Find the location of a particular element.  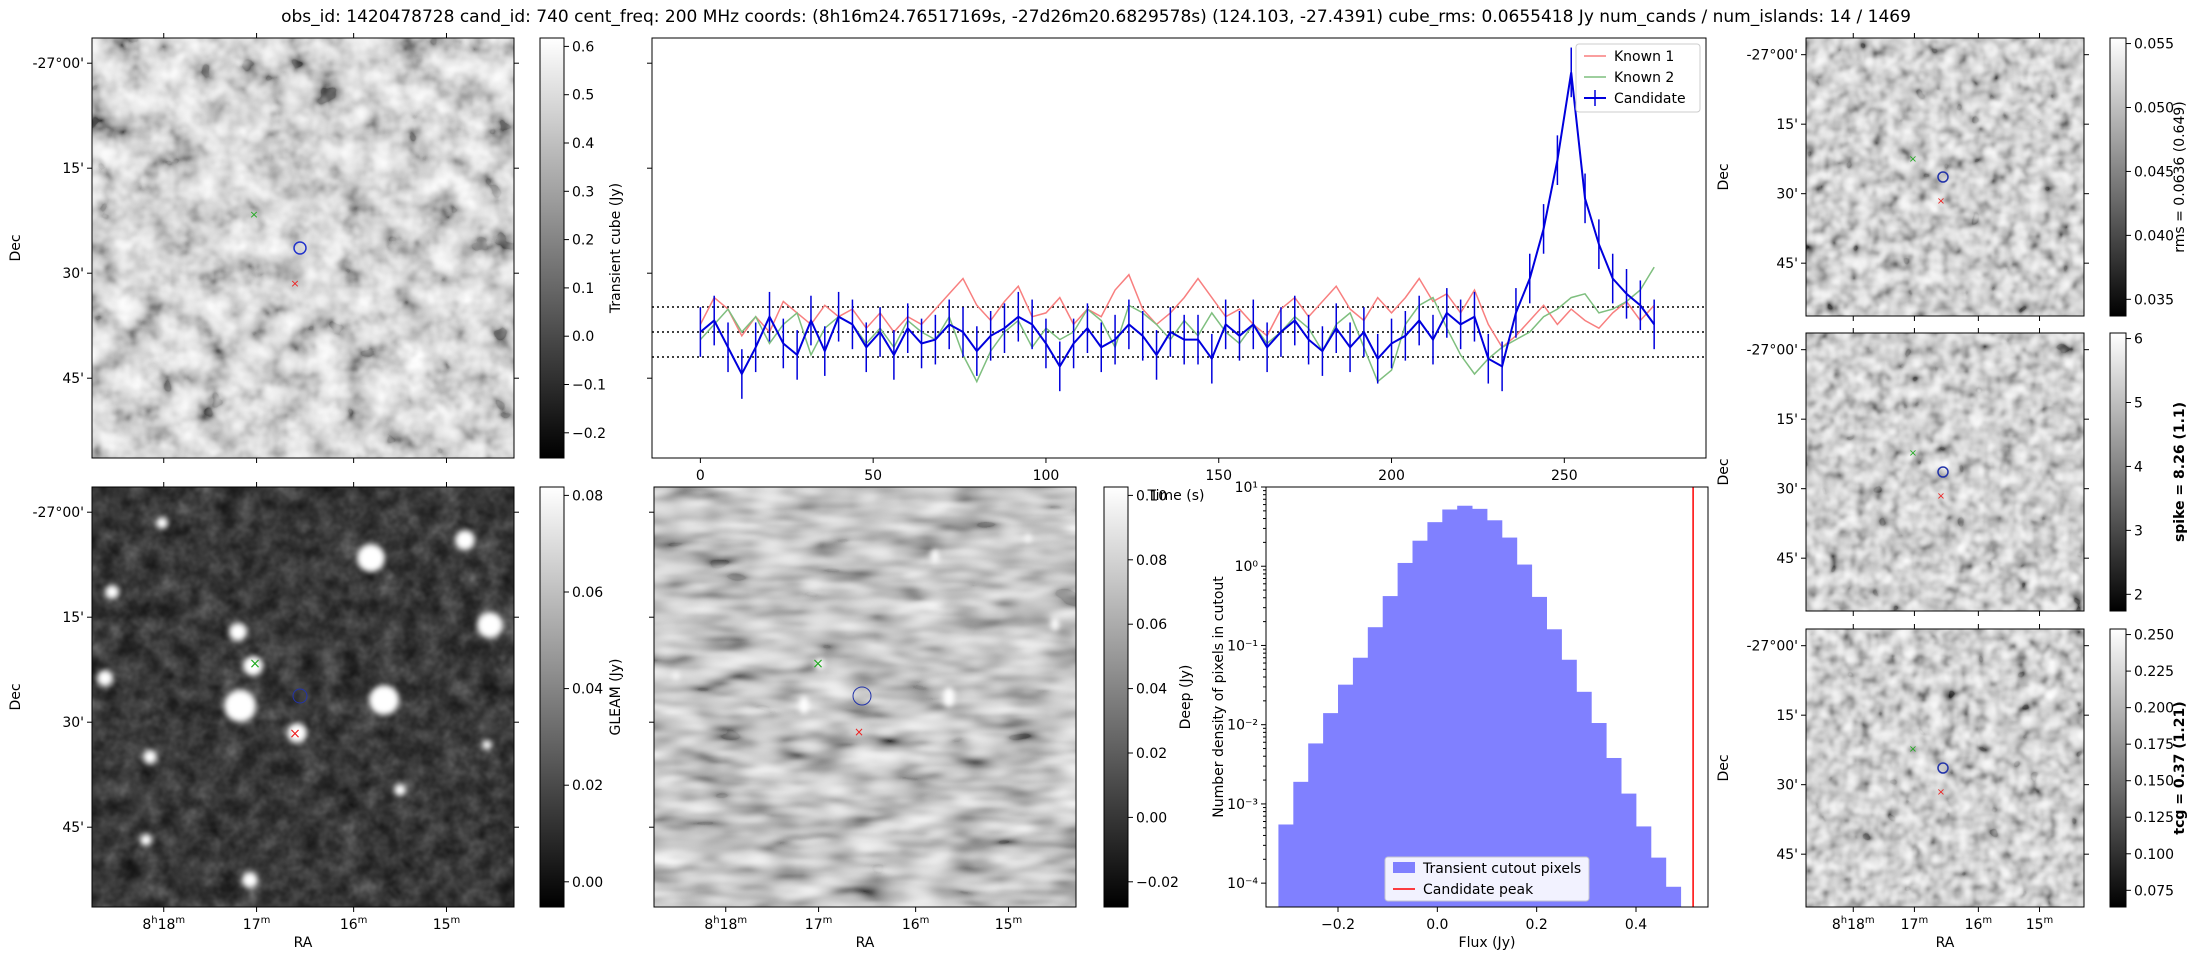

legend-transient-pixels: Transient cutout pixels is located at coordinates (1501, 869).